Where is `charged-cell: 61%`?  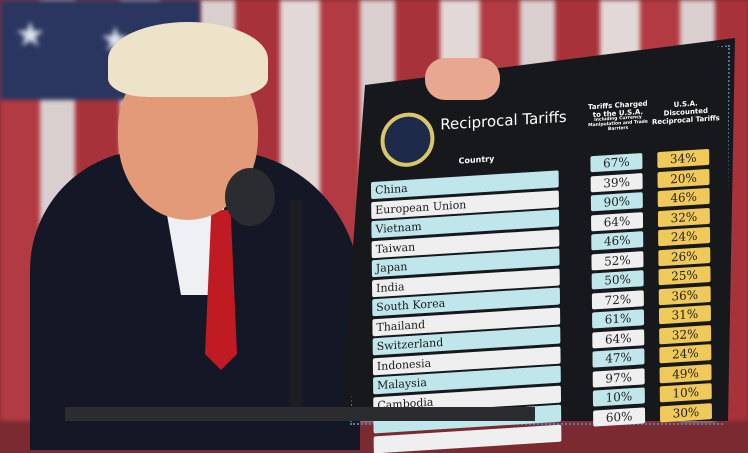
charged-cell: 61% is located at coordinates (618, 319).